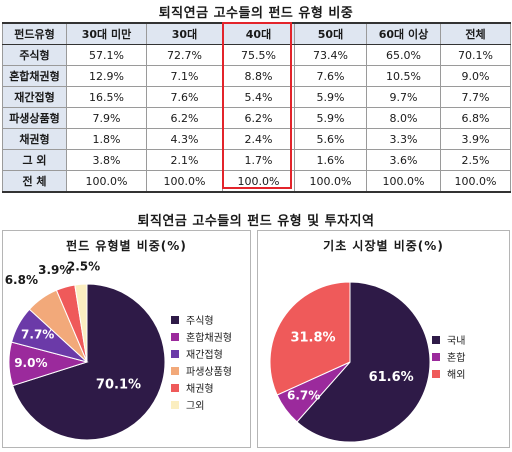  What do you see at coordinates (403, 160) in the screenshot?
I see `table-cell: 3.6%` at bounding box center [403, 160].